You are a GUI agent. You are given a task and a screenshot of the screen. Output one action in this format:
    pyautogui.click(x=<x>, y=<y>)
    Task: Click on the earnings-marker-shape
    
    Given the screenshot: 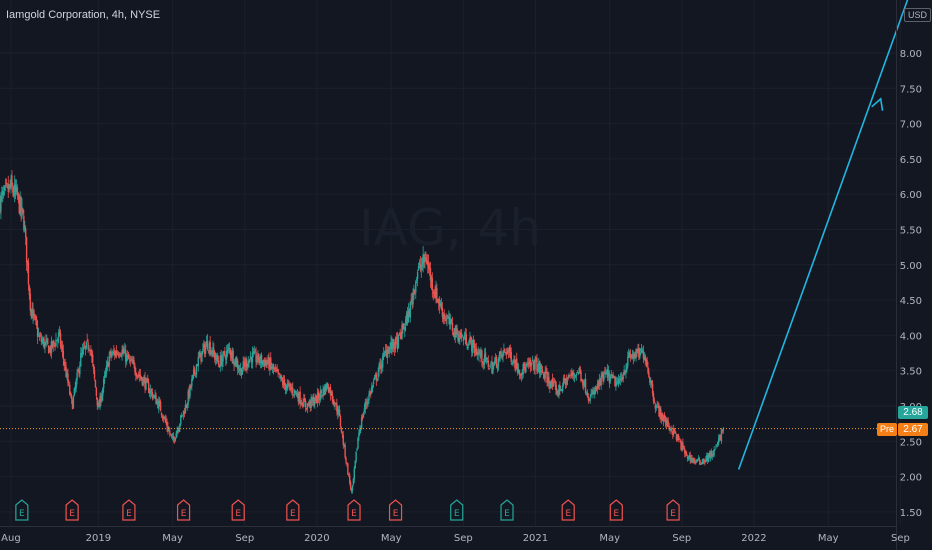 What is the action you would take?
    pyautogui.click(x=129, y=510)
    